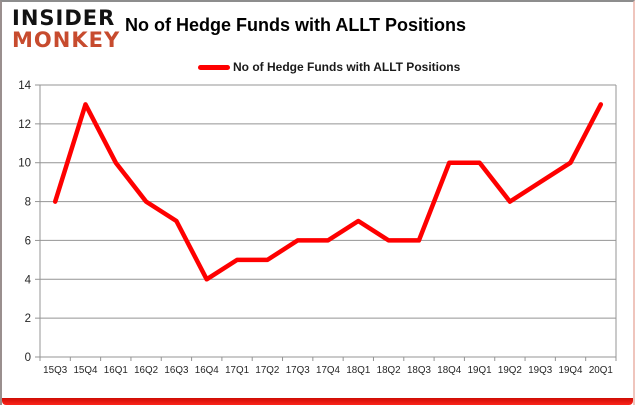  What do you see at coordinates (28, 319) in the screenshot?
I see `y-tick-label: 2` at bounding box center [28, 319].